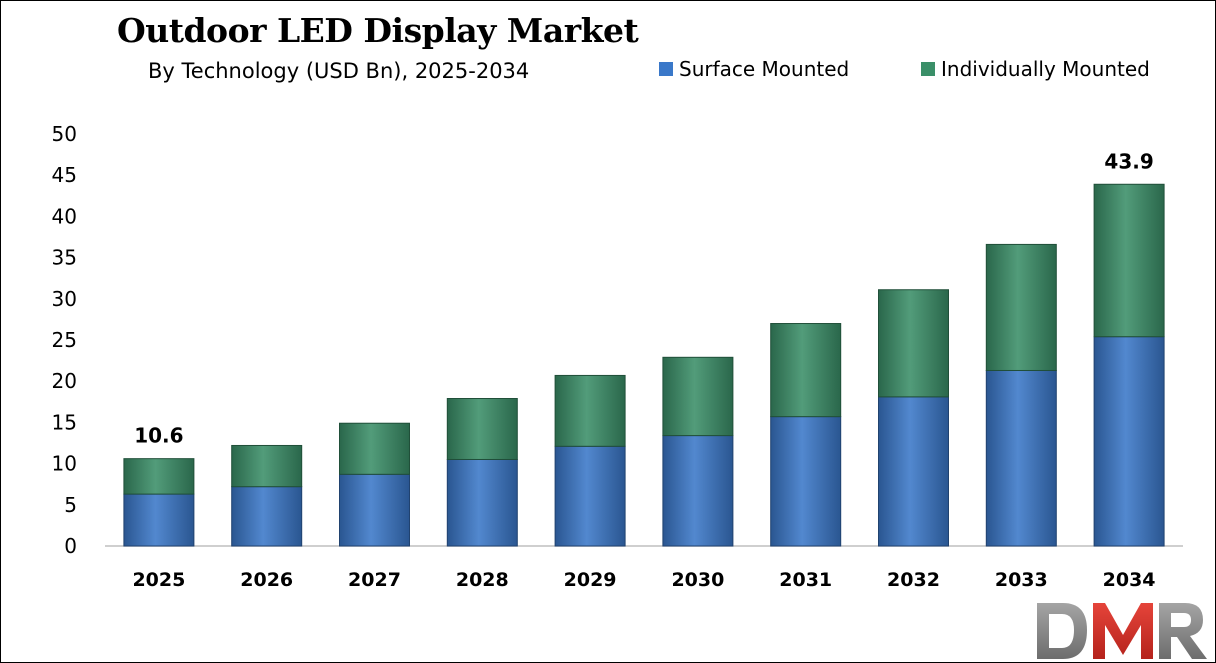 This screenshot has height=663, width=1216. Describe the element at coordinates (70, 505) in the screenshot. I see `y-tick-label: 5` at that location.